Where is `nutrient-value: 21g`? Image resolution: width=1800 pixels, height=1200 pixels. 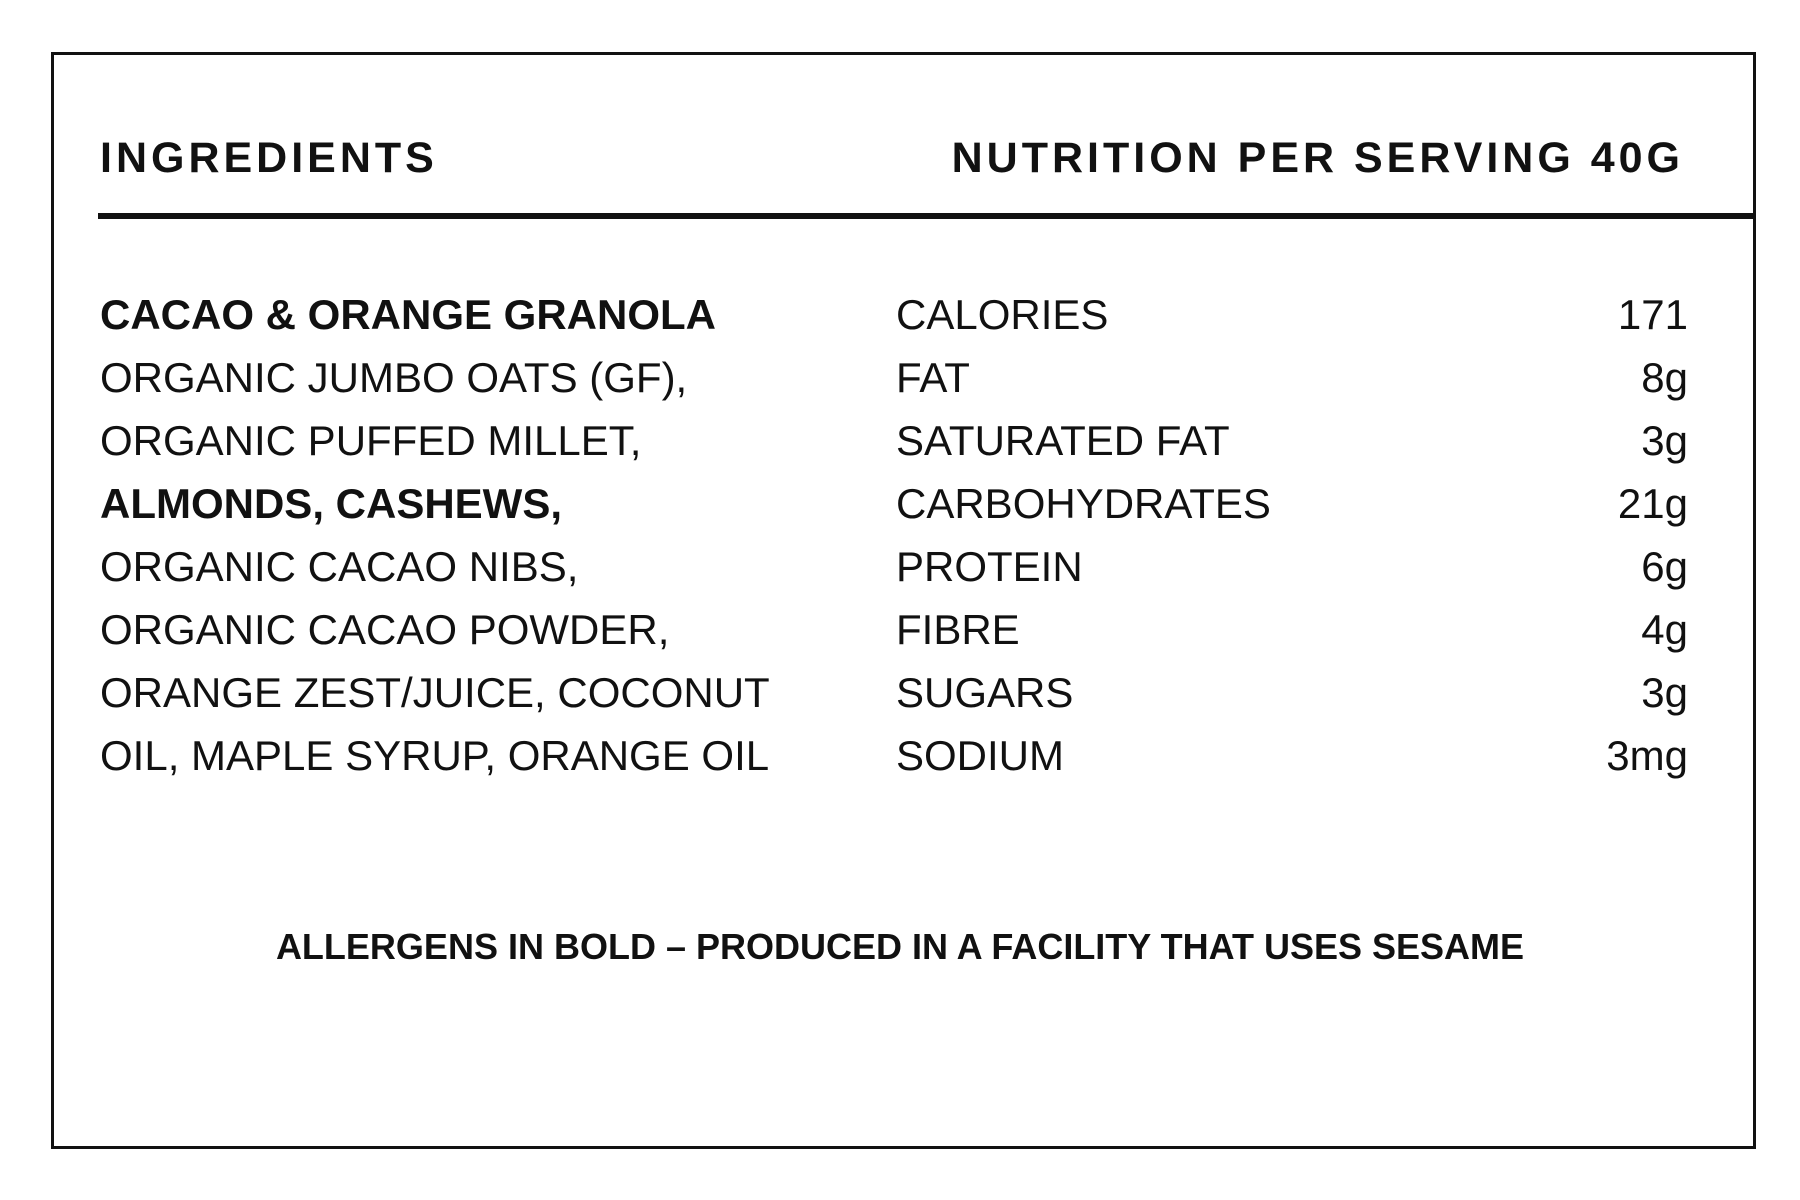 nutrient-value: 21g is located at coordinates (1652, 503).